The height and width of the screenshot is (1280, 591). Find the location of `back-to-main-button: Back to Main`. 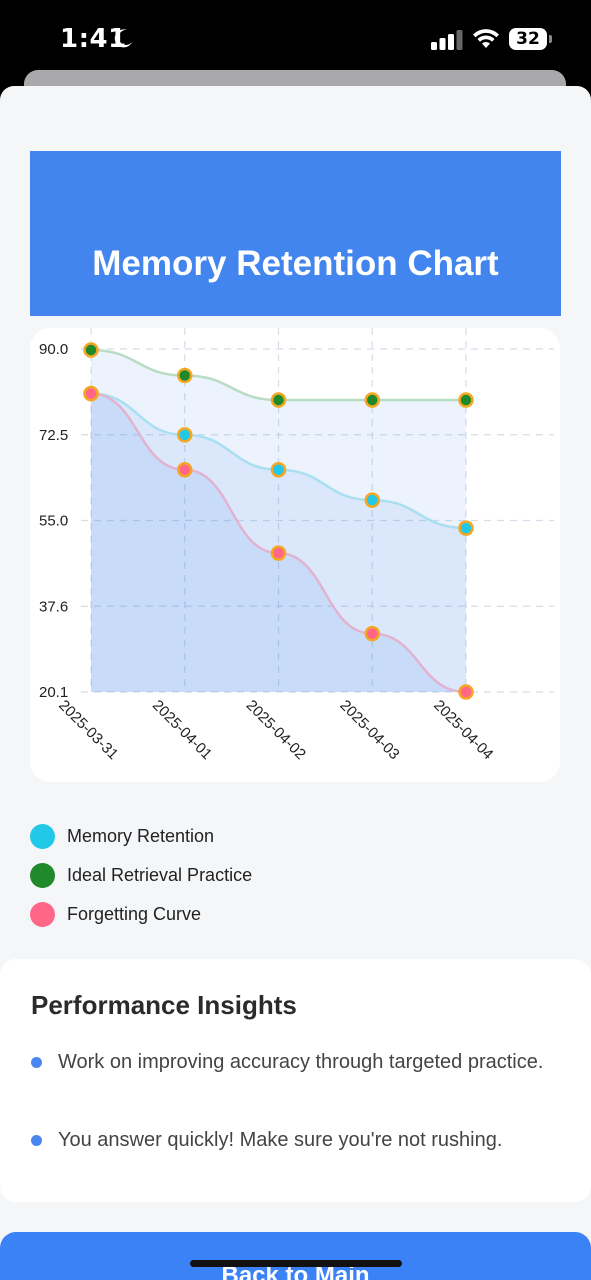

back-to-main-button: Back to Main is located at coordinates (295, 1256).